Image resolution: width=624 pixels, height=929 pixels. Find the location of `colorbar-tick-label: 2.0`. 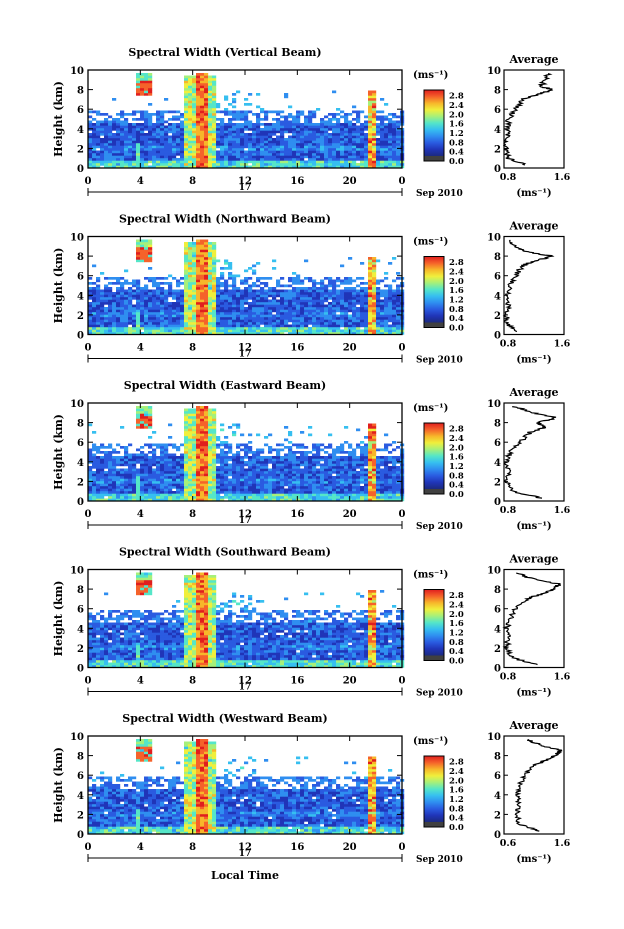

colorbar-tick-label: 2.0 is located at coordinates (456, 115).